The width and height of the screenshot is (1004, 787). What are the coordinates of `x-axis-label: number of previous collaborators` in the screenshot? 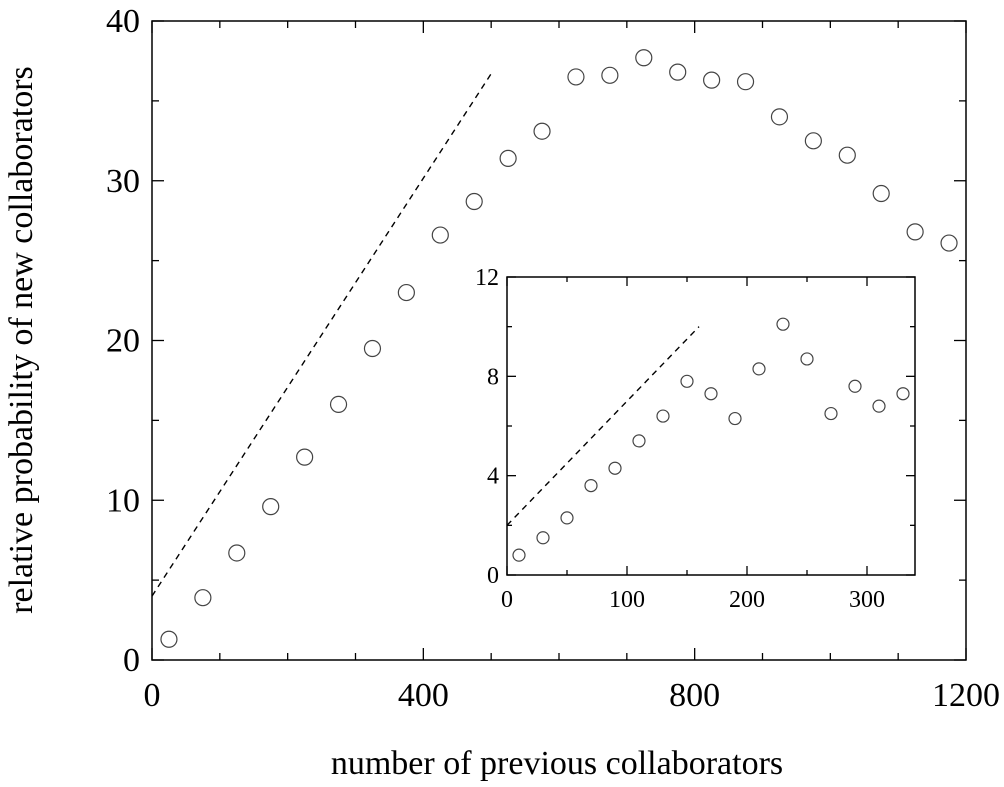 It's located at (557, 763).